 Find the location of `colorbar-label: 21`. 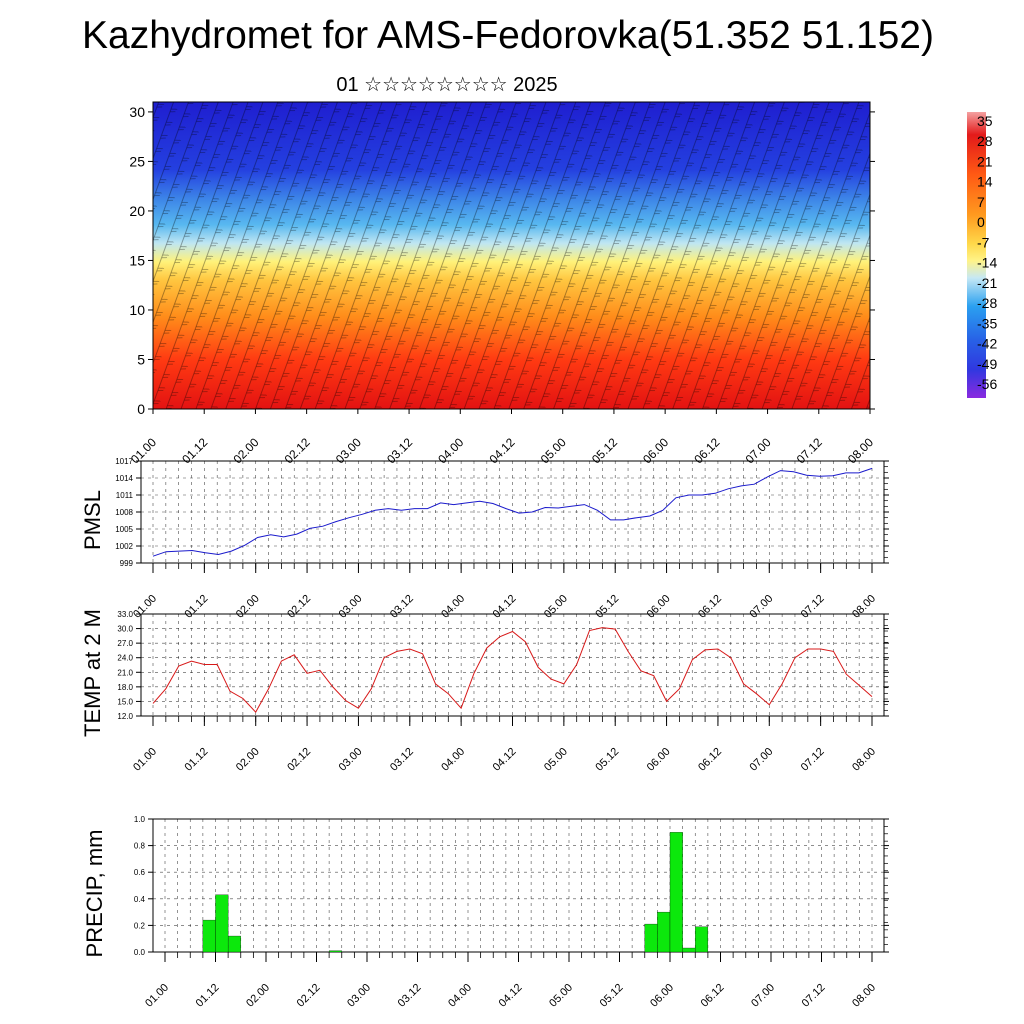

colorbar-label: 21 is located at coordinates (985, 161).